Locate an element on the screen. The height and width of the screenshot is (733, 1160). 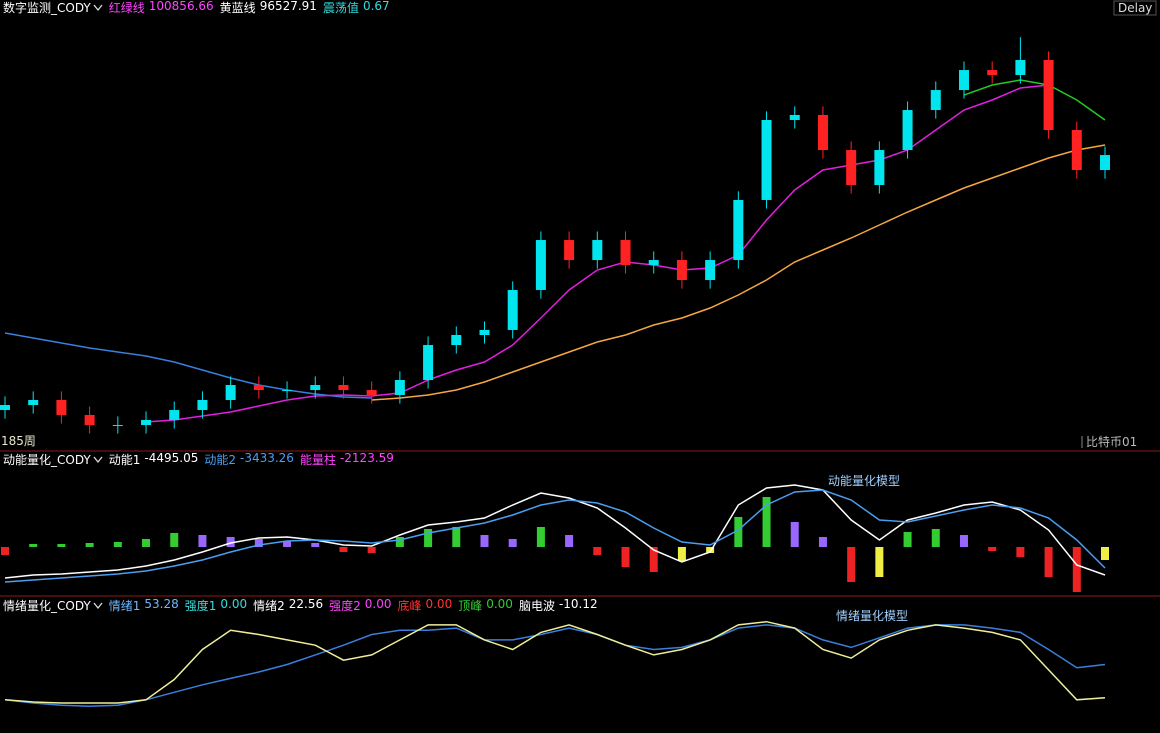
indicator-item: 脑电波 -10.12 is located at coordinates (558, 605).